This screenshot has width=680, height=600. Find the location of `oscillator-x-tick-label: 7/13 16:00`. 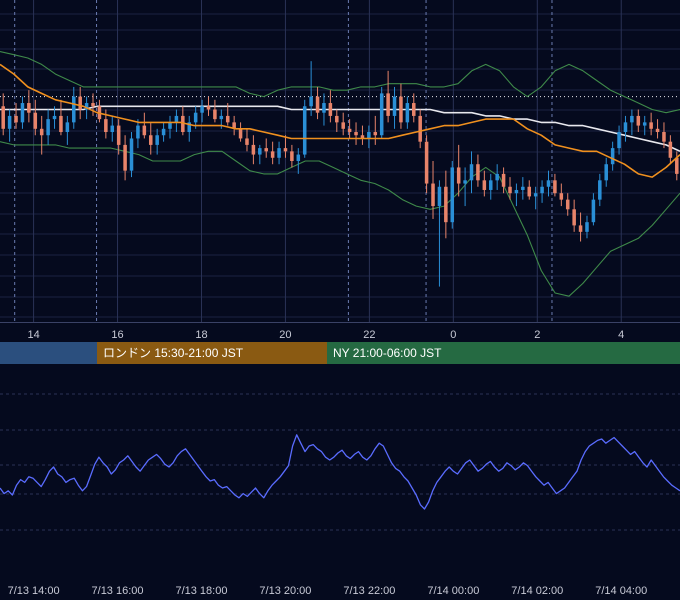

oscillator-x-tick-label: 7/13 16:00 is located at coordinates (118, 591).